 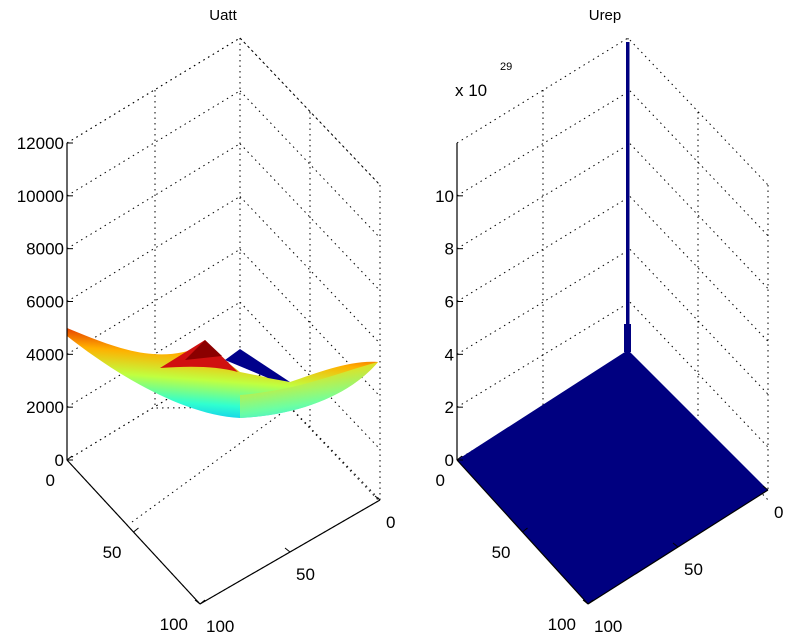 What do you see at coordinates (257, 365) in the screenshot?
I see `uatt-blue-ridge` at bounding box center [257, 365].